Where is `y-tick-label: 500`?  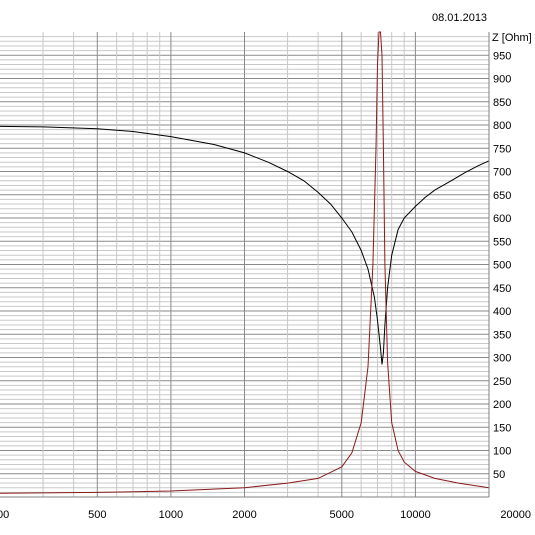 y-tick-label: 500 is located at coordinates (502, 266).